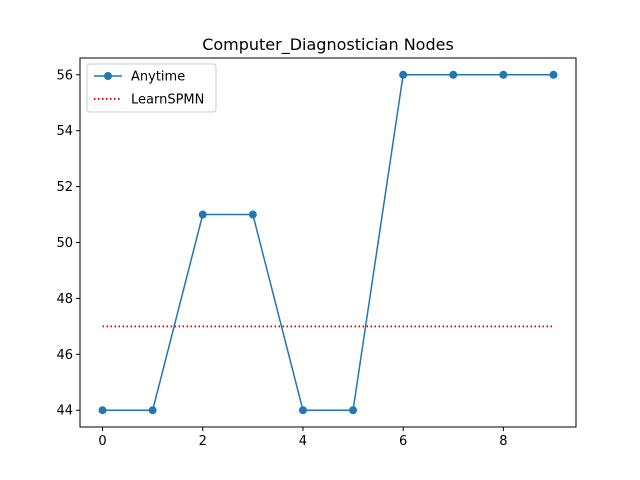 This screenshot has width=640, height=480. Describe the element at coordinates (64, 131) in the screenshot. I see `y-tick-label: 54` at that location.